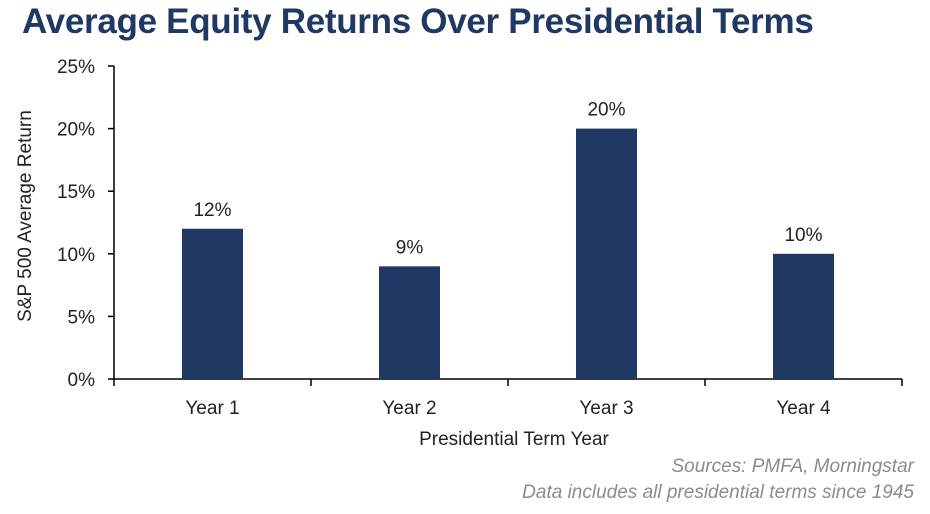  Describe the element at coordinates (508, 398) in the screenshot. I see `x-axis: Year 1 Year 2 Year 3 Year 4` at that location.